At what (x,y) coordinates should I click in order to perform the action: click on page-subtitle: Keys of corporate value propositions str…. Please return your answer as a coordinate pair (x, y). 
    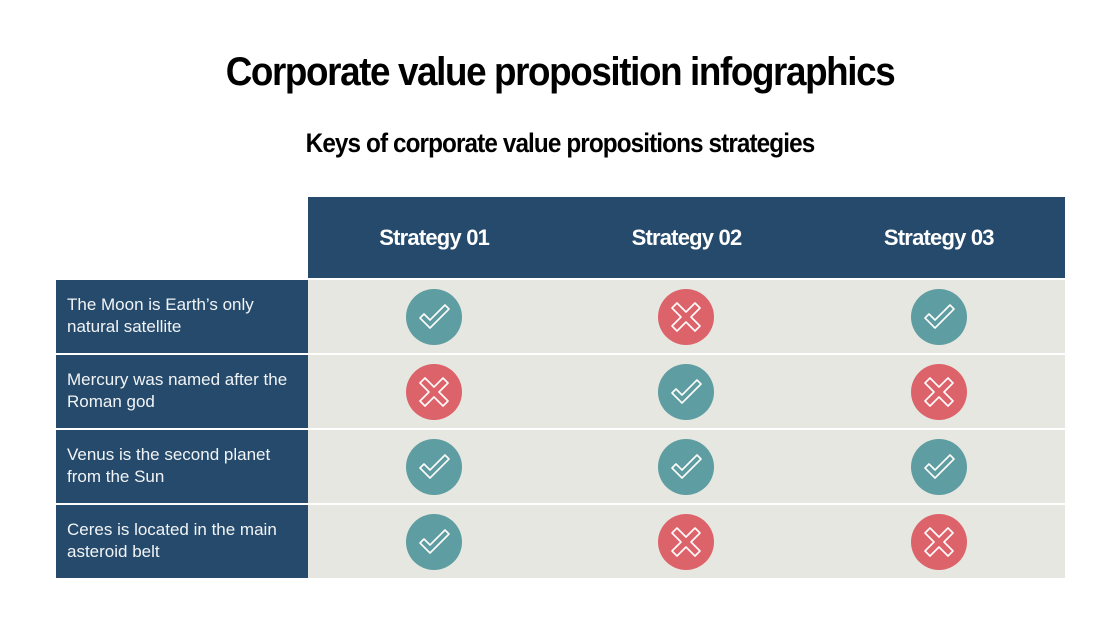
    Looking at the image, I should click on (560, 143).